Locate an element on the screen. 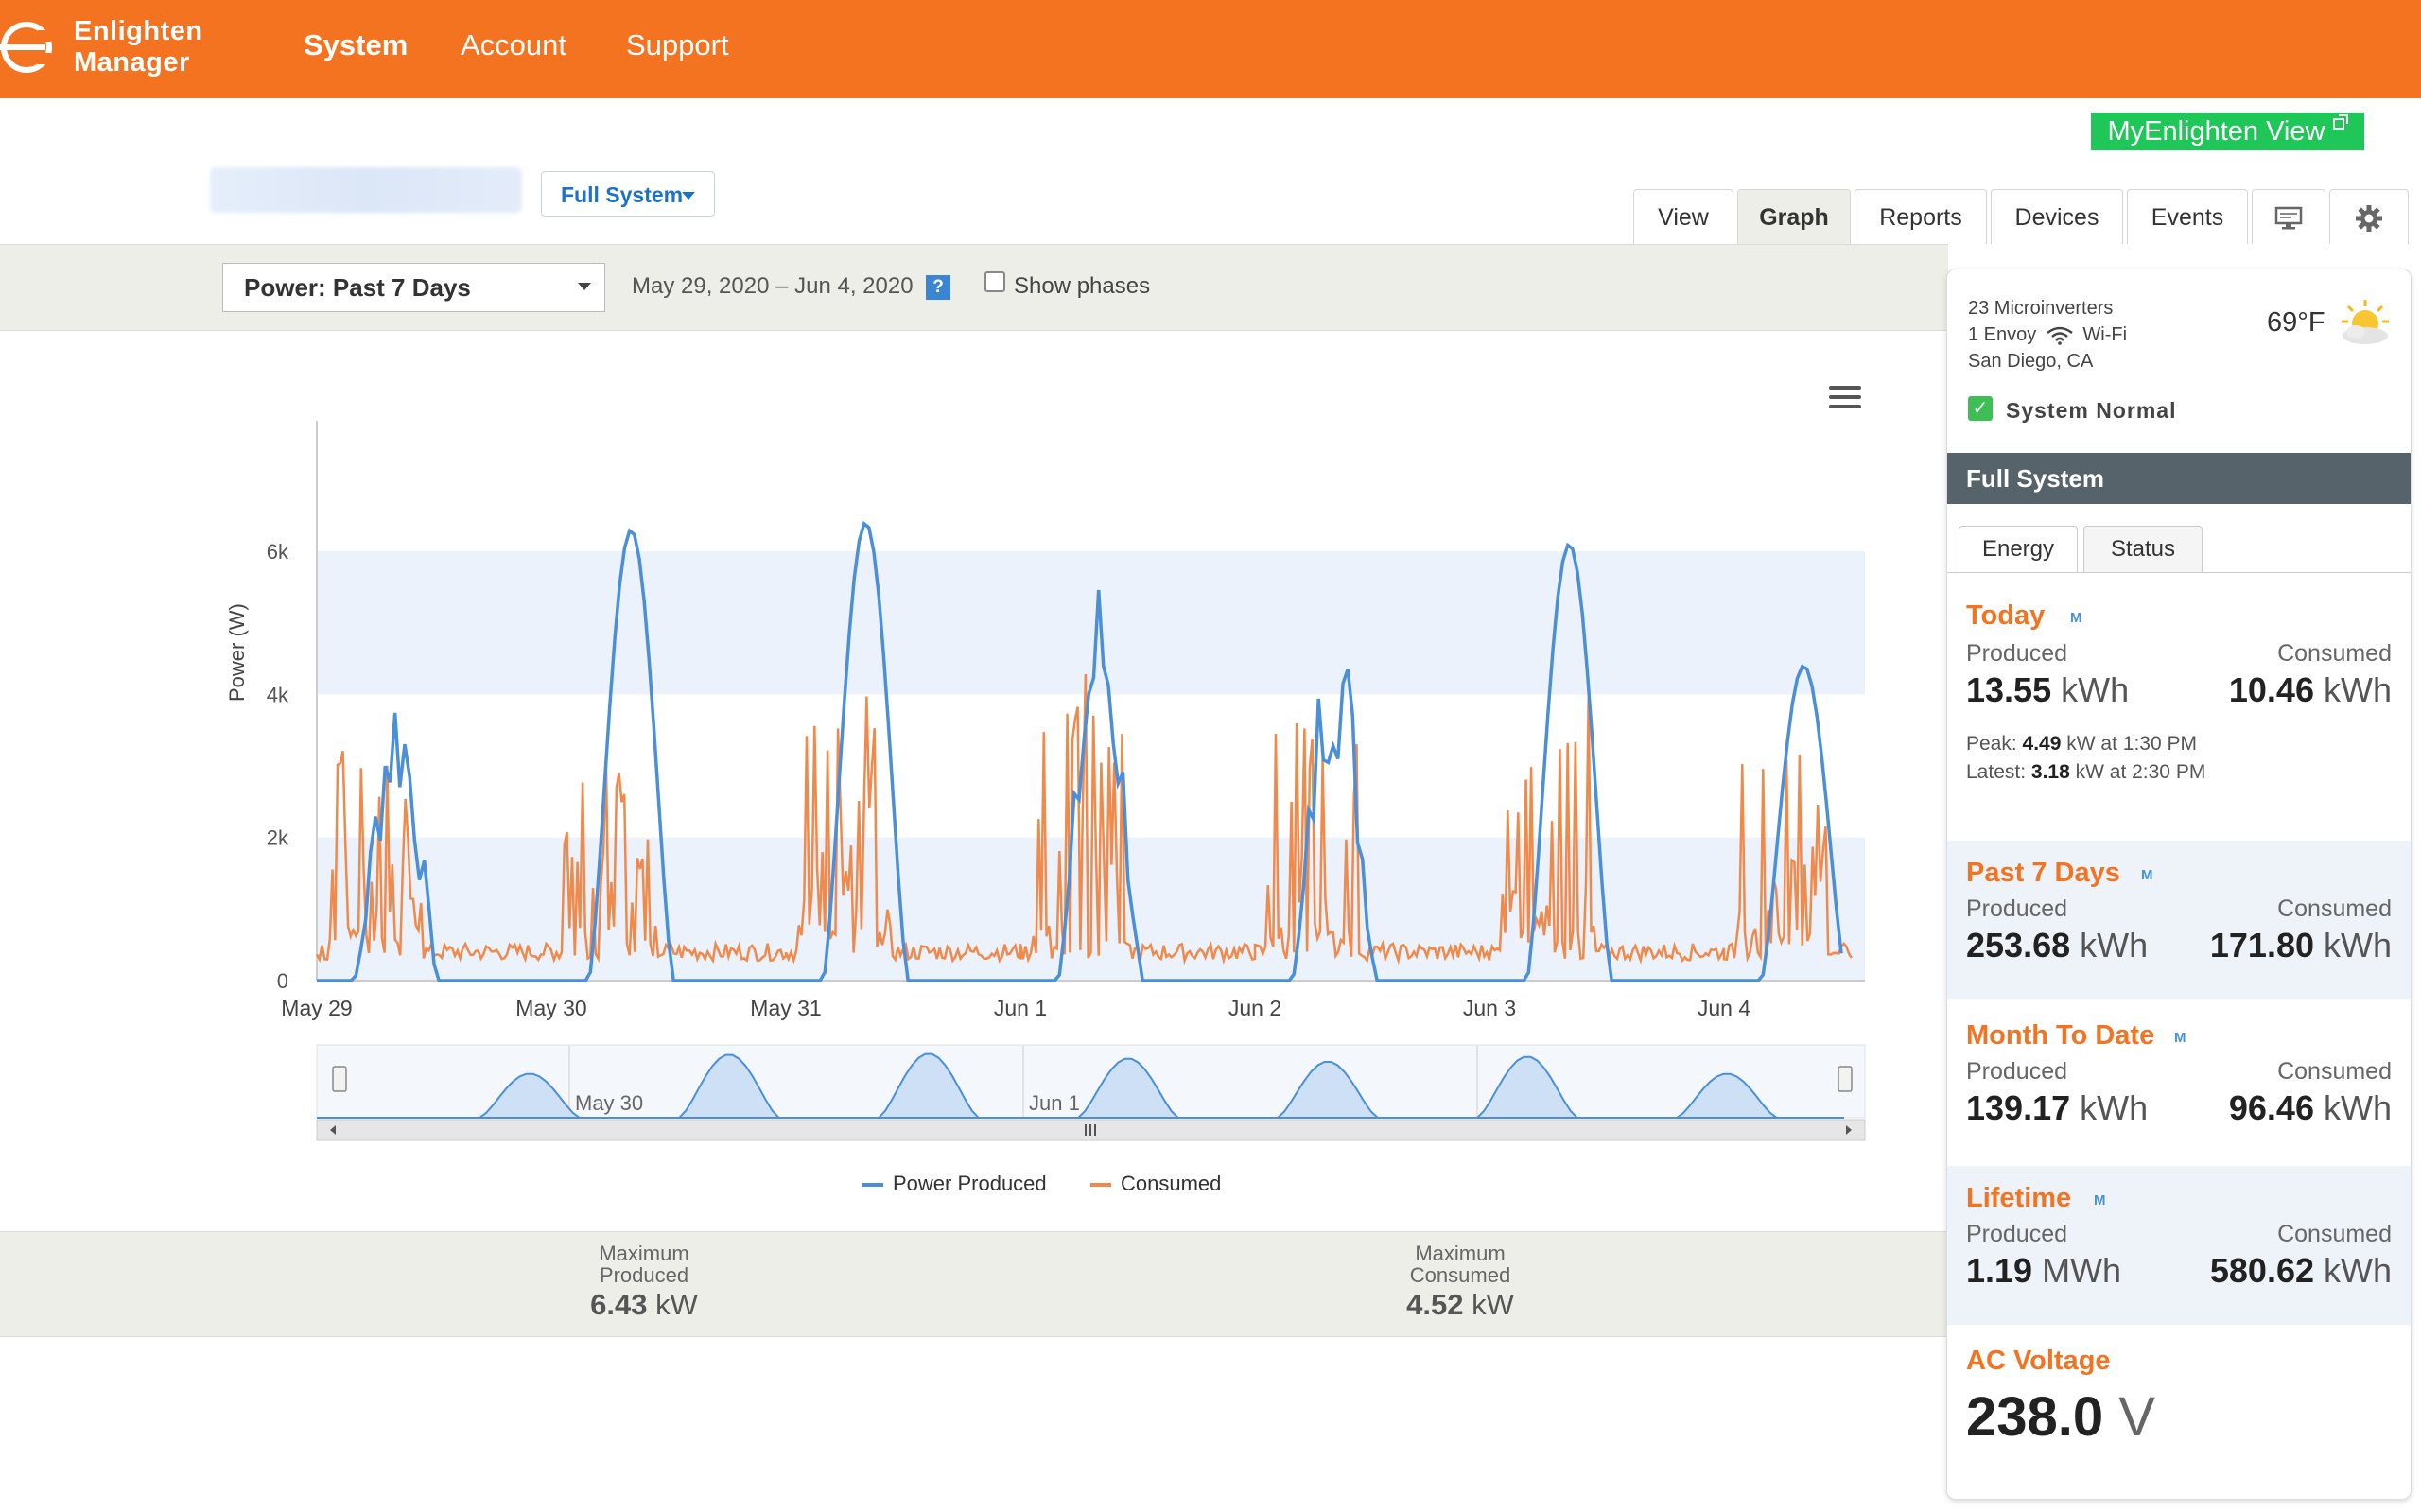  system-status: System Normal is located at coordinates (2091, 410).